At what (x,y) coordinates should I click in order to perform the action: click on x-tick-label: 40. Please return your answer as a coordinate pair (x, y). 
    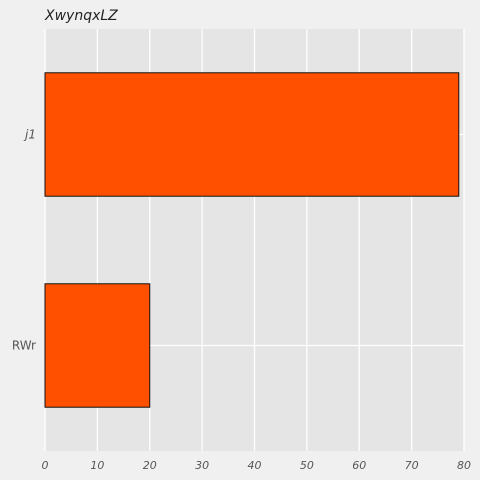
    Looking at the image, I should click on (255, 465).